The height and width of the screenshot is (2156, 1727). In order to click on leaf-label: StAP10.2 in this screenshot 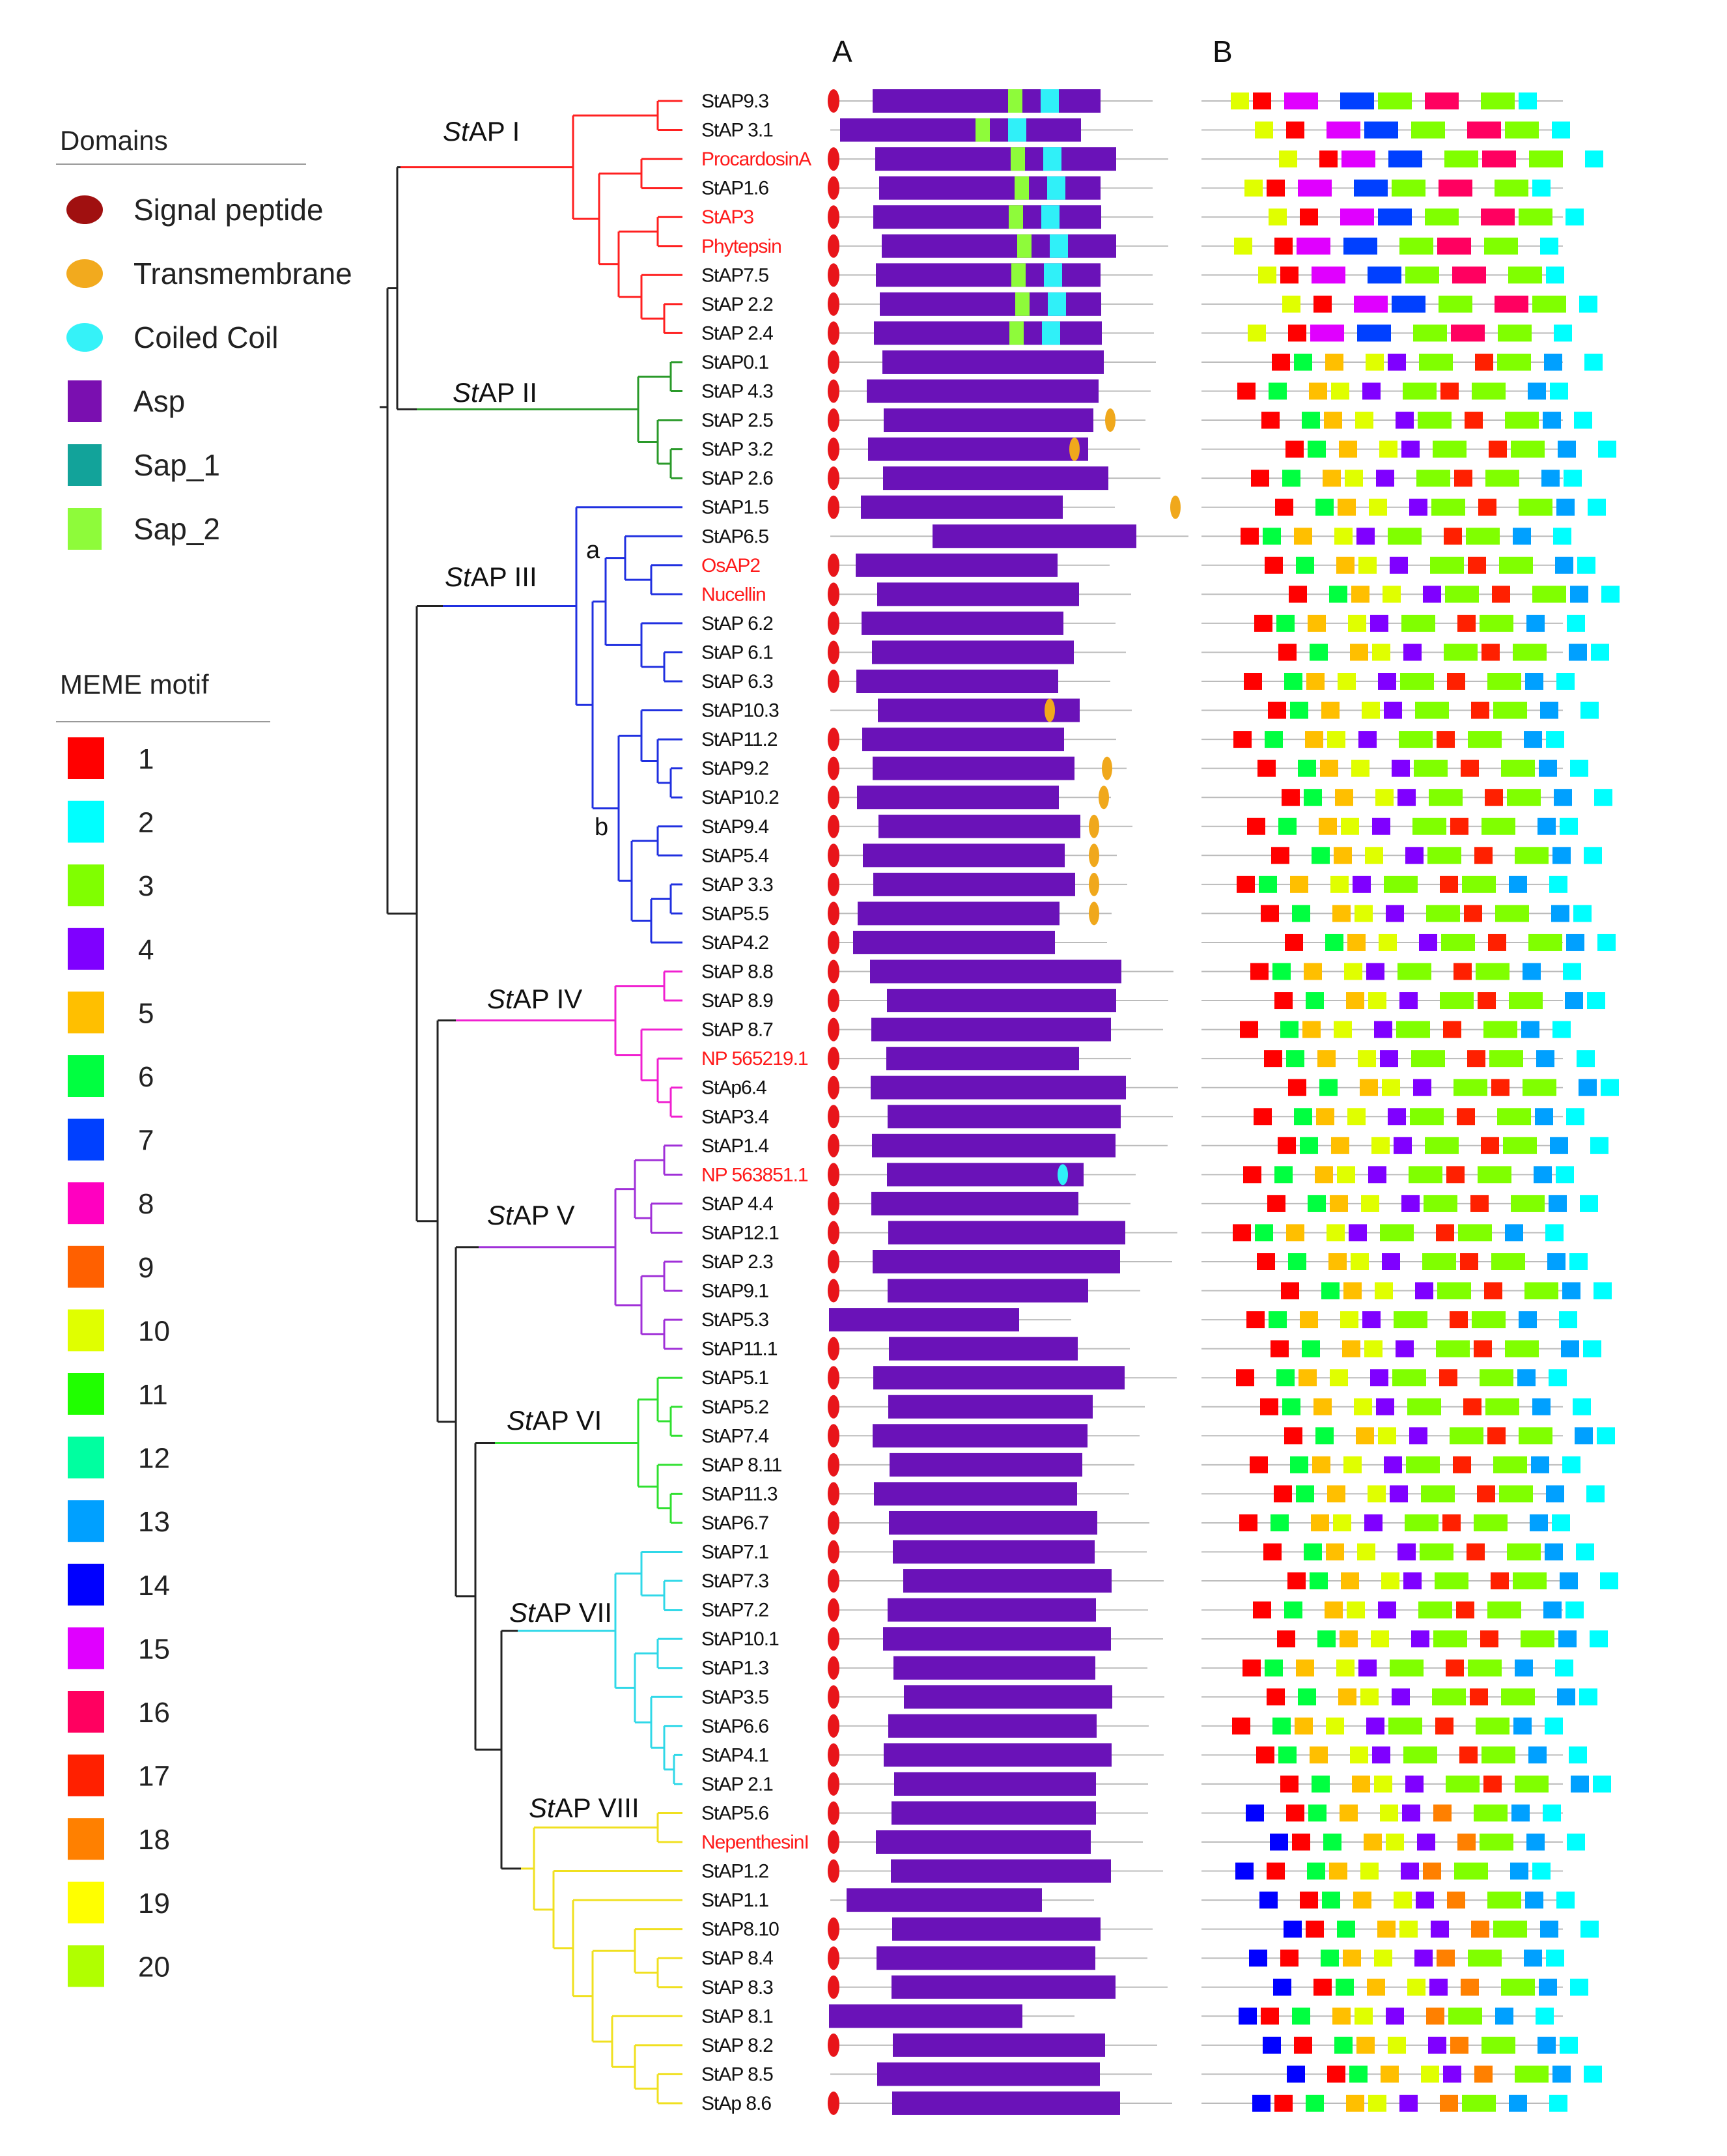, I will do `click(740, 797)`.